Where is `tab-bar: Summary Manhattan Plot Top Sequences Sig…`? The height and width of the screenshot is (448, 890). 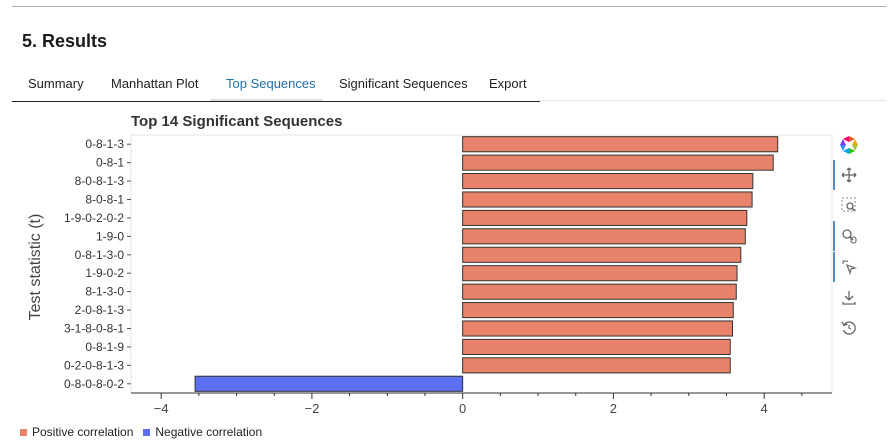
tab-bar: Summary Manhattan Plot Top Sequences Sig… is located at coordinates (276, 84).